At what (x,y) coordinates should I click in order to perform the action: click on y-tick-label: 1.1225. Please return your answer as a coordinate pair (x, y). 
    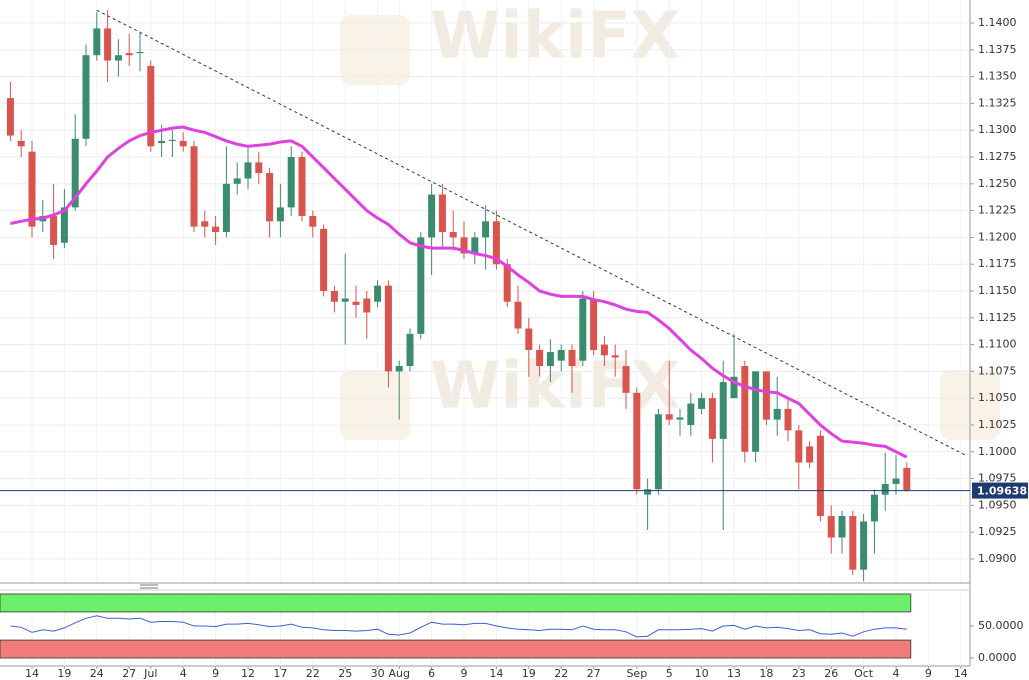
    Looking at the image, I should click on (997, 210).